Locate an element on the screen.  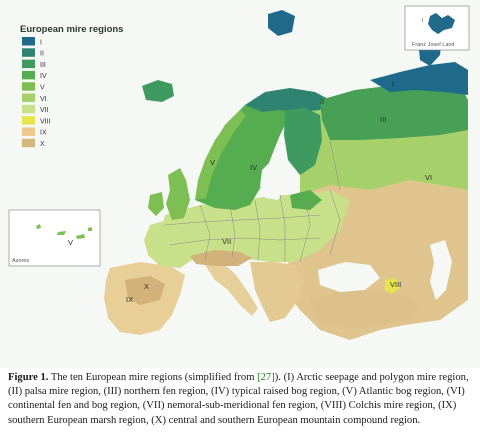
iberia-mountains is located at coordinates (145, 290).